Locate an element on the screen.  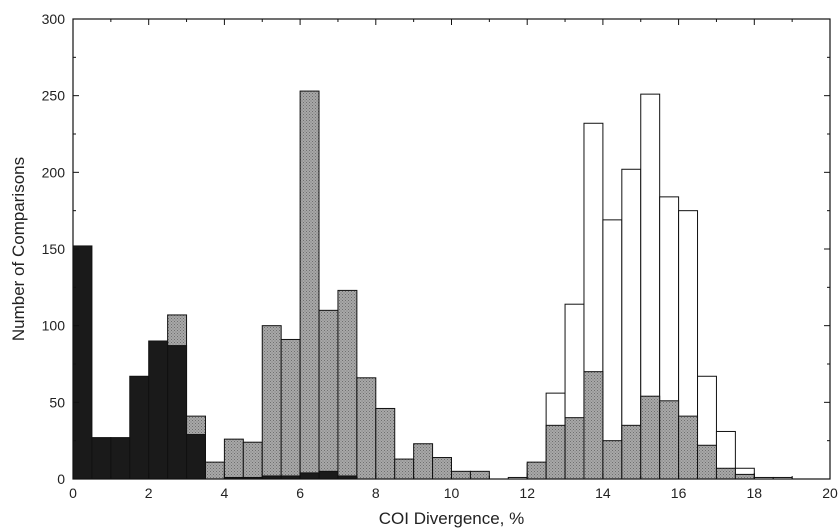
x-tick-label: 4 is located at coordinates (225, 493).